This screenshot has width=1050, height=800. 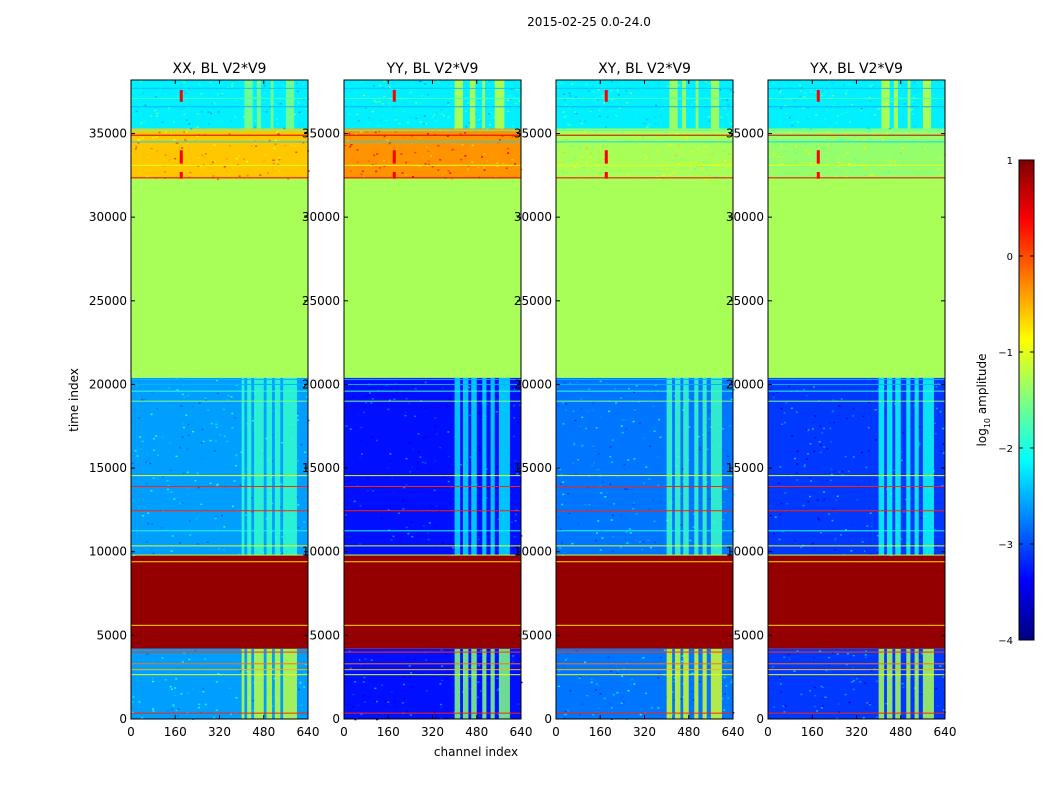 I want to click on heatmap-block, so click(x=219, y=602).